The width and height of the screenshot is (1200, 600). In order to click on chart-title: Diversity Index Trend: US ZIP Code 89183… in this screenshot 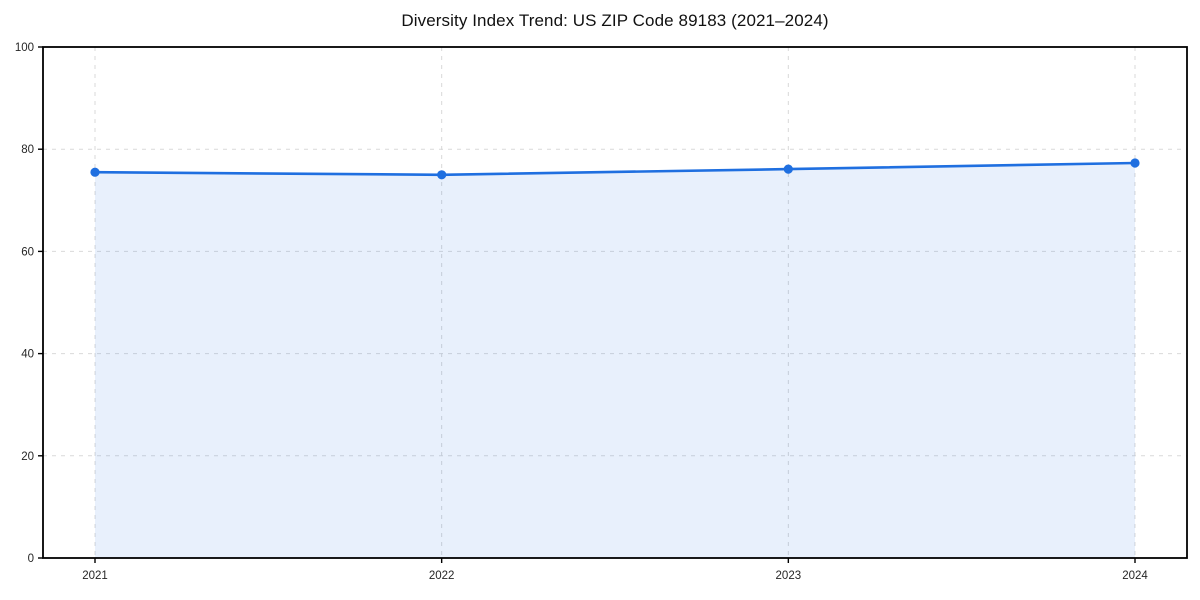, I will do `click(615, 20)`.